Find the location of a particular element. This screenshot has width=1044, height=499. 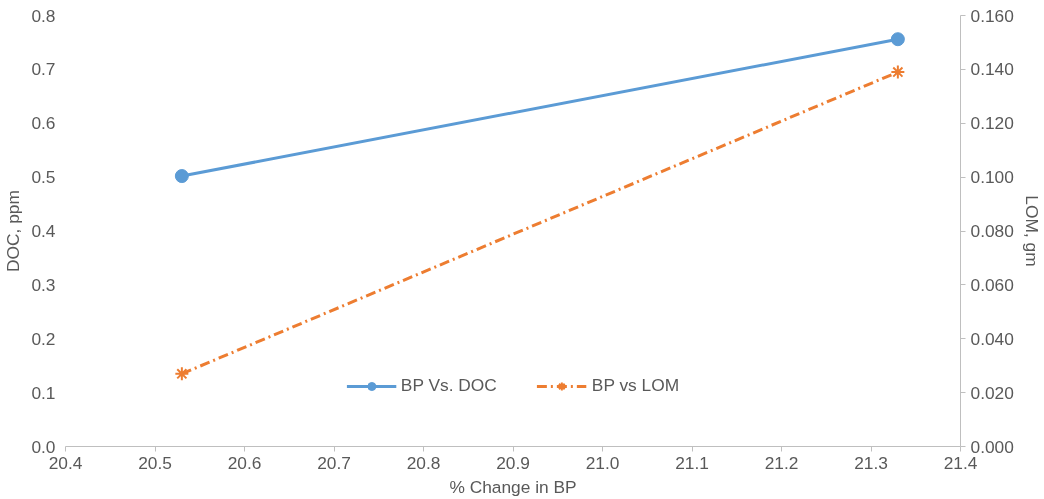

y-tick-label: 0.5 is located at coordinates (43, 177).